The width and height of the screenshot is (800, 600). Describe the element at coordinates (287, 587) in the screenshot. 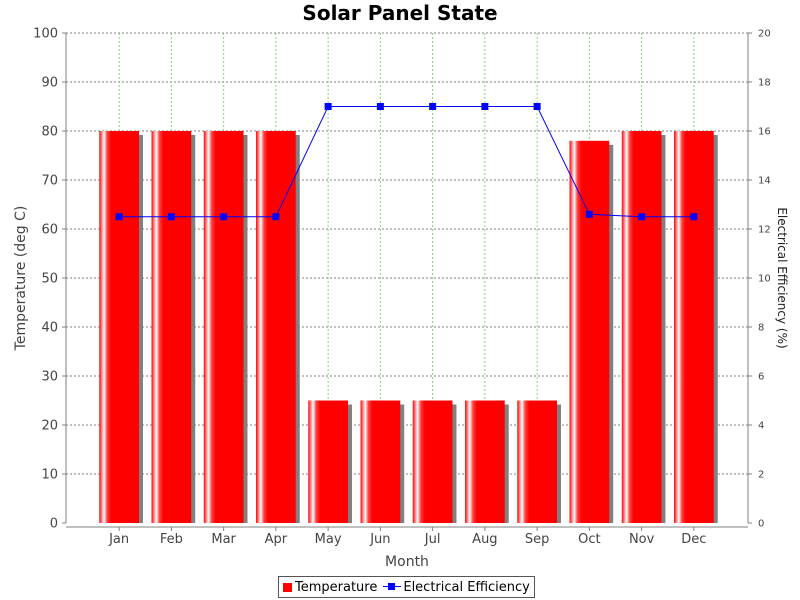

I see `temperature-swatch` at that location.